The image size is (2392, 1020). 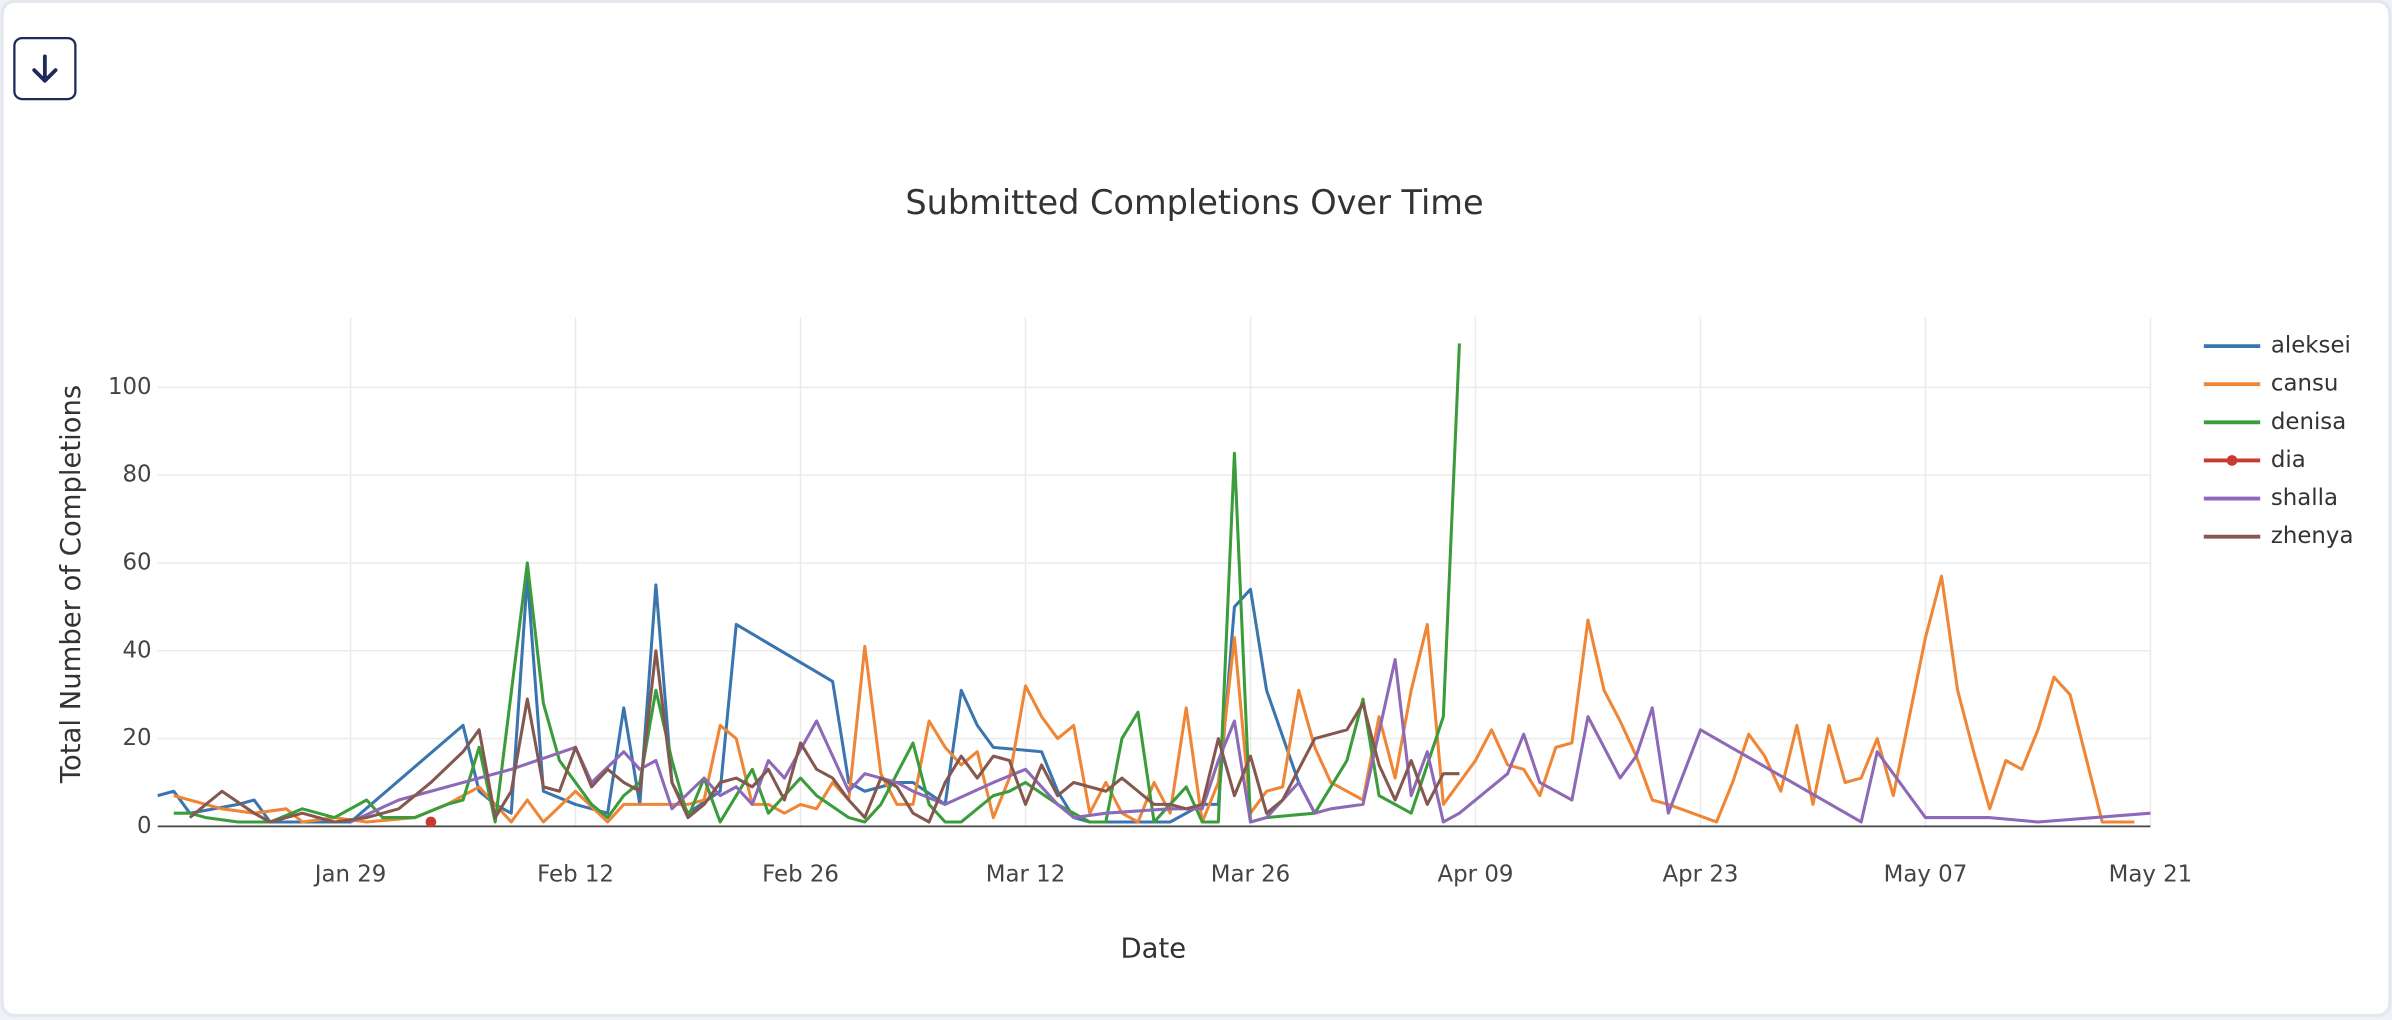 What do you see at coordinates (575, 875) in the screenshot?
I see `x-tick-label: Feb 12` at bounding box center [575, 875].